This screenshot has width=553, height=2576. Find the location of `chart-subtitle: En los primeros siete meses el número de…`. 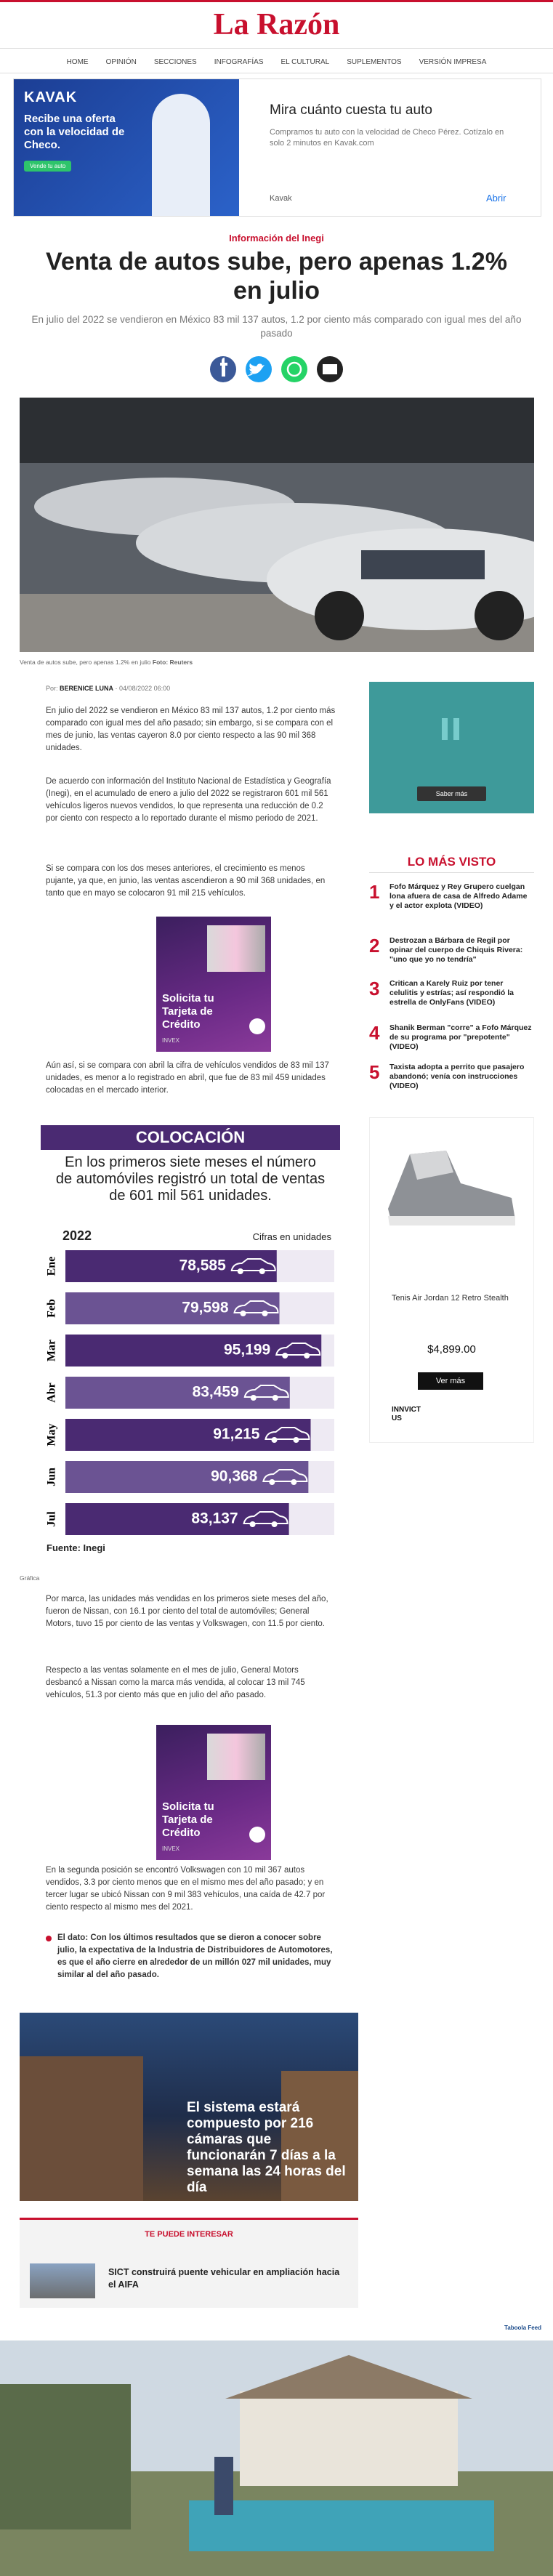

chart-subtitle: En los primeros siete meses el número de… is located at coordinates (190, 1179).